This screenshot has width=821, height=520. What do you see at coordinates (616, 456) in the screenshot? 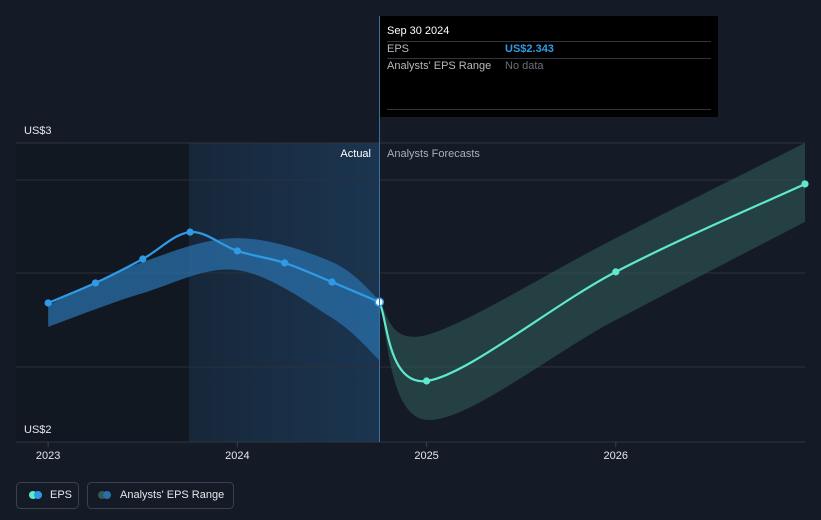
I see `x-tick-label: 2026` at bounding box center [616, 456].